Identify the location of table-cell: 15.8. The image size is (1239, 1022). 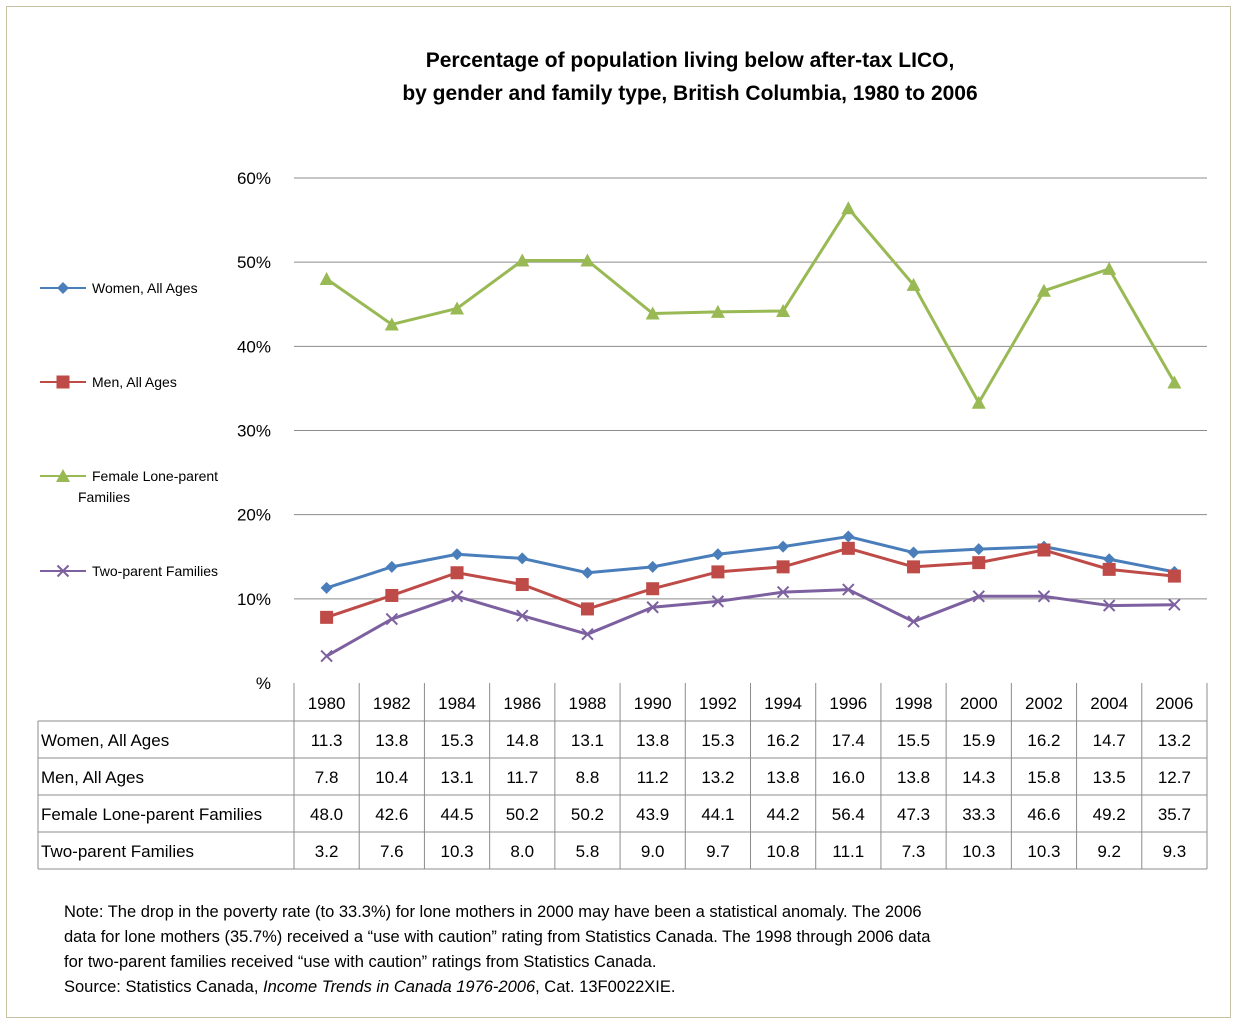
(1043, 777).